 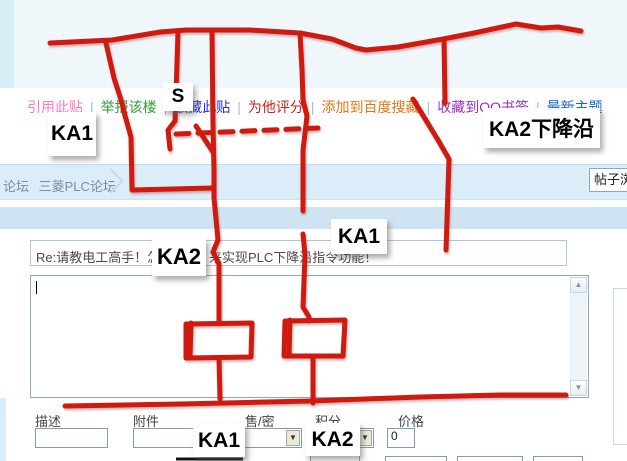 I want to click on left-margin-strip-bottom, so click(x=3, y=429).